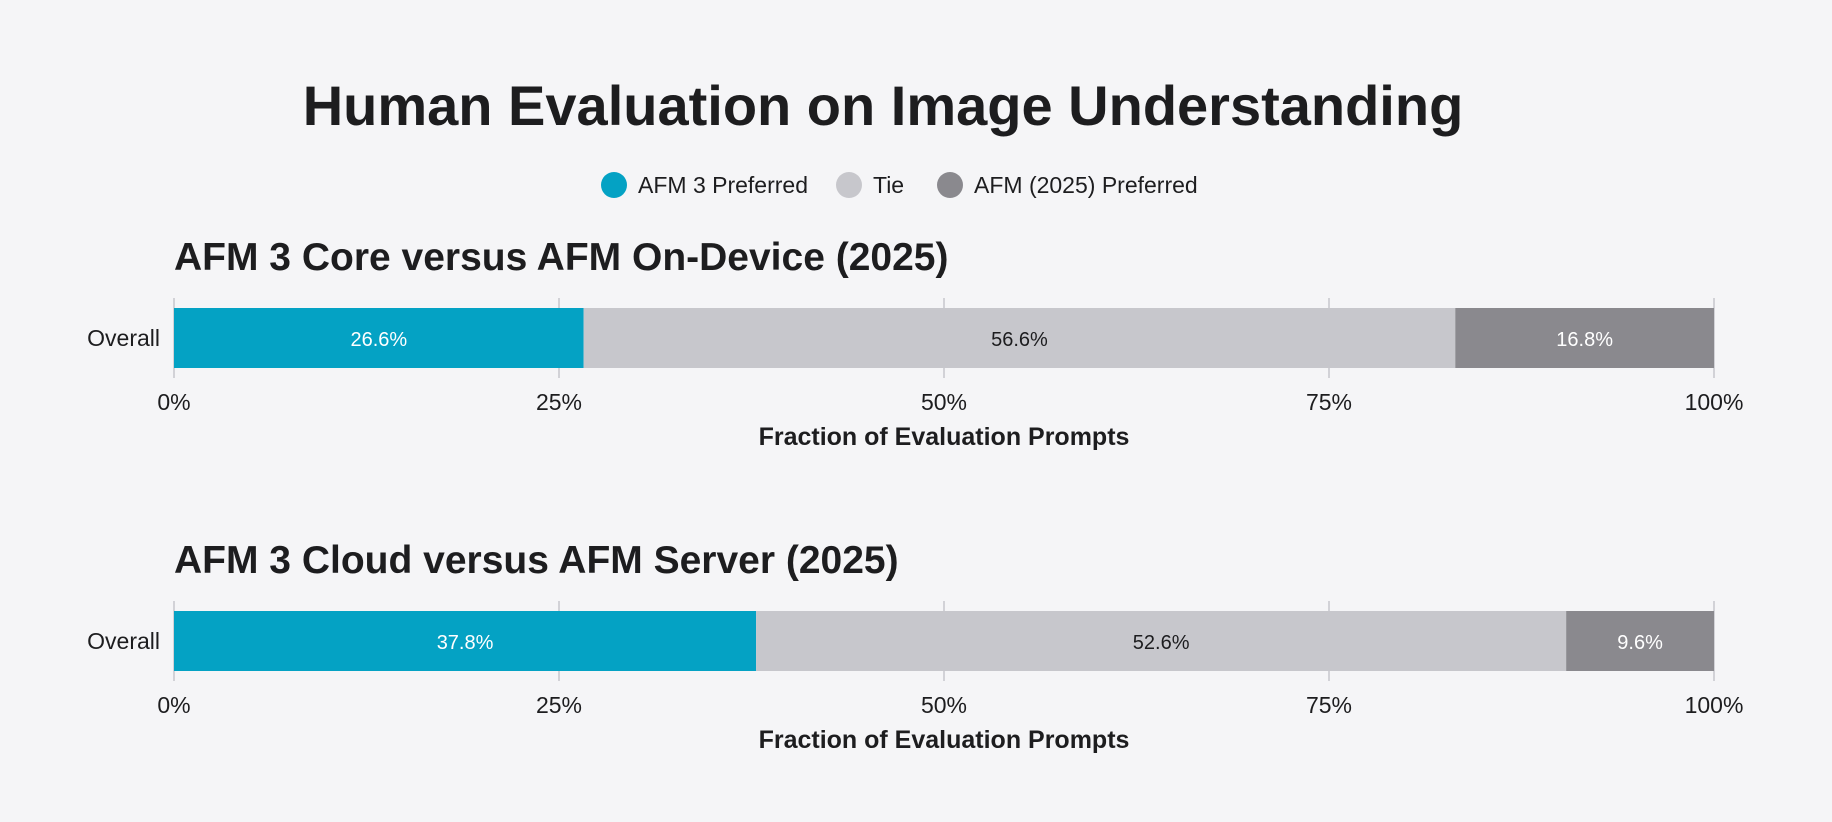 This screenshot has height=822, width=1832. What do you see at coordinates (723, 185) in the screenshot?
I see `legend-label: AFM 3 Preferred` at bounding box center [723, 185].